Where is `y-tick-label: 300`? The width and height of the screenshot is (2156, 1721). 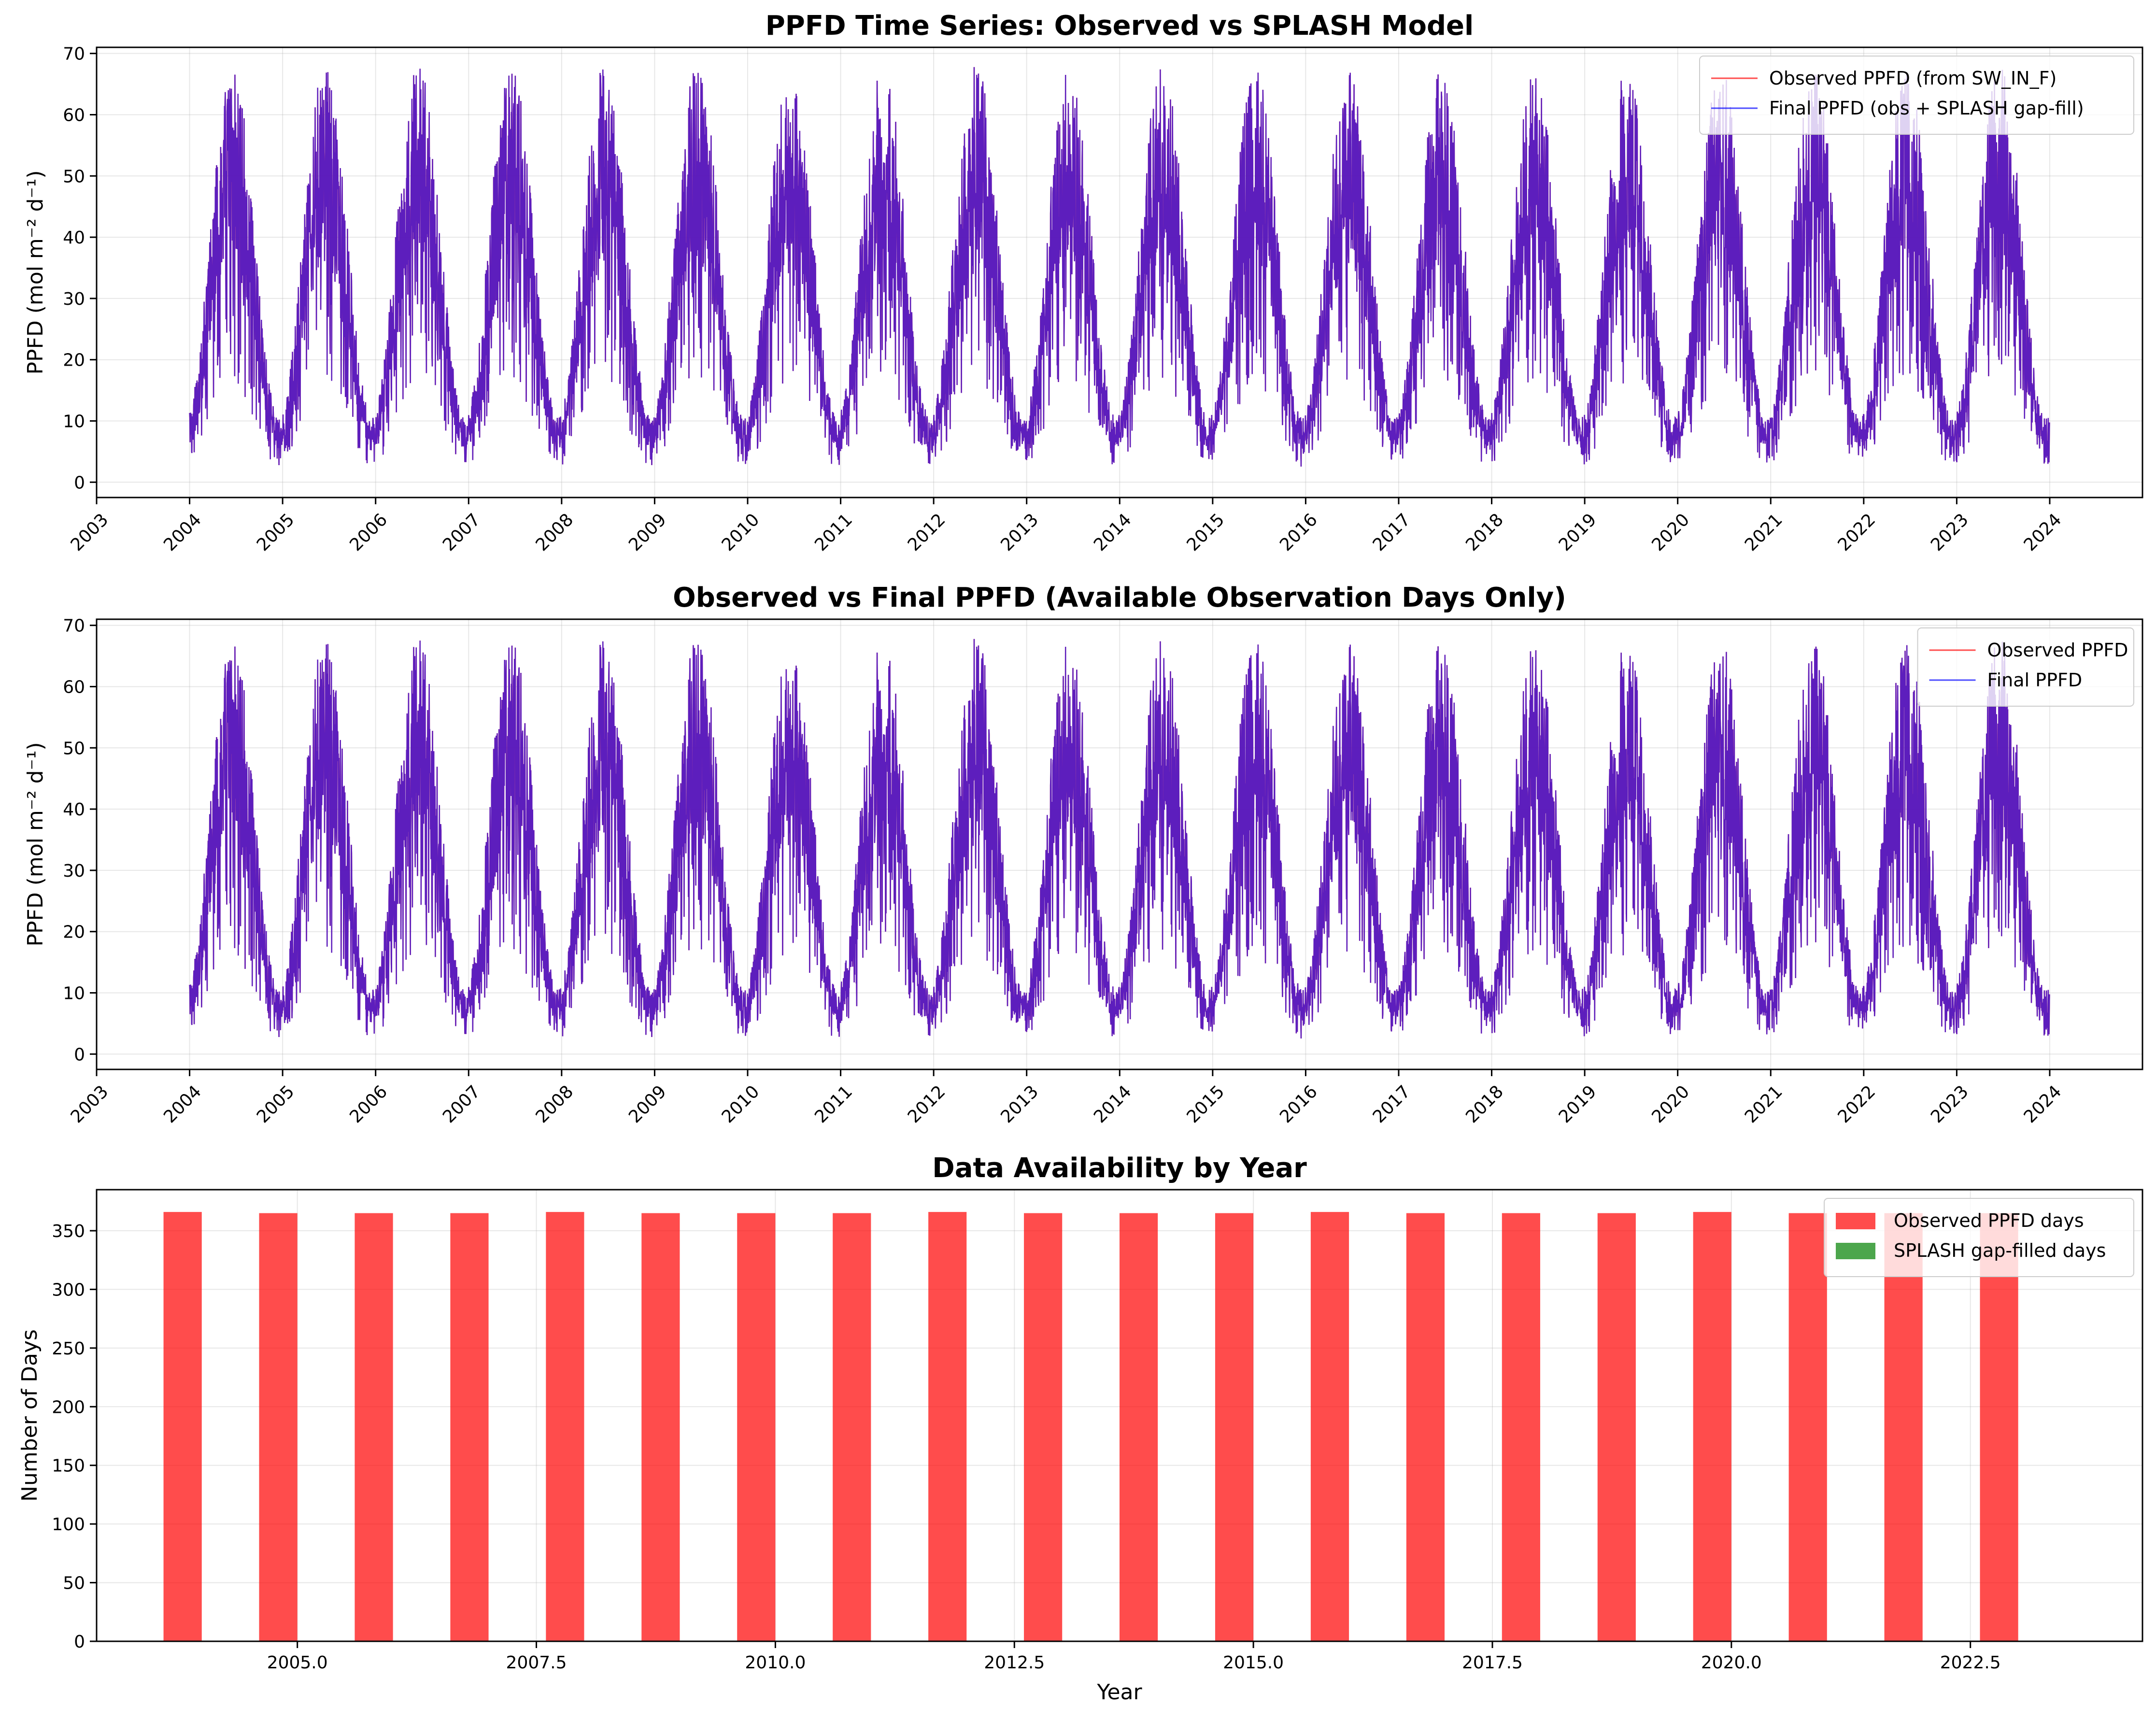
y-tick-label: 300 is located at coordinates (68, 1290).